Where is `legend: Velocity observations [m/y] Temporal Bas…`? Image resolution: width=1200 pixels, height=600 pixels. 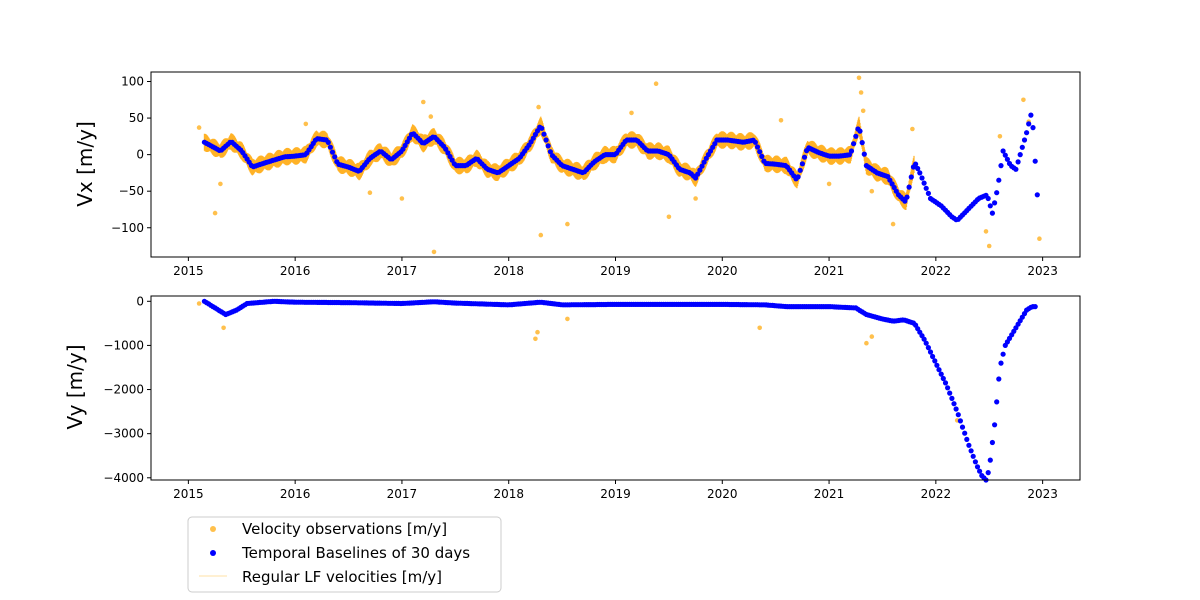
legend: Velocity observations [m/y] Temporal Bas… is located at coordinates (344, 554).